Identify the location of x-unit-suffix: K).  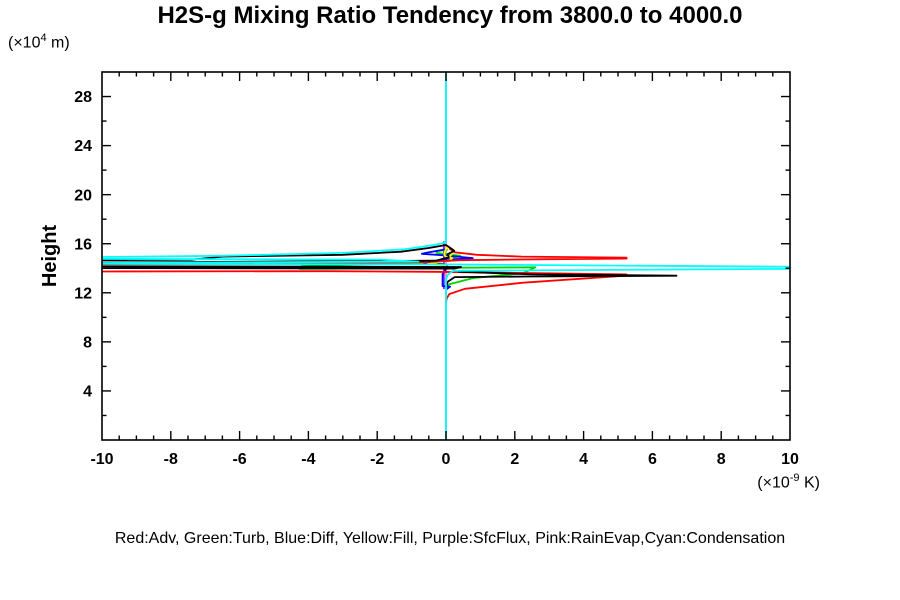
(809, 483).